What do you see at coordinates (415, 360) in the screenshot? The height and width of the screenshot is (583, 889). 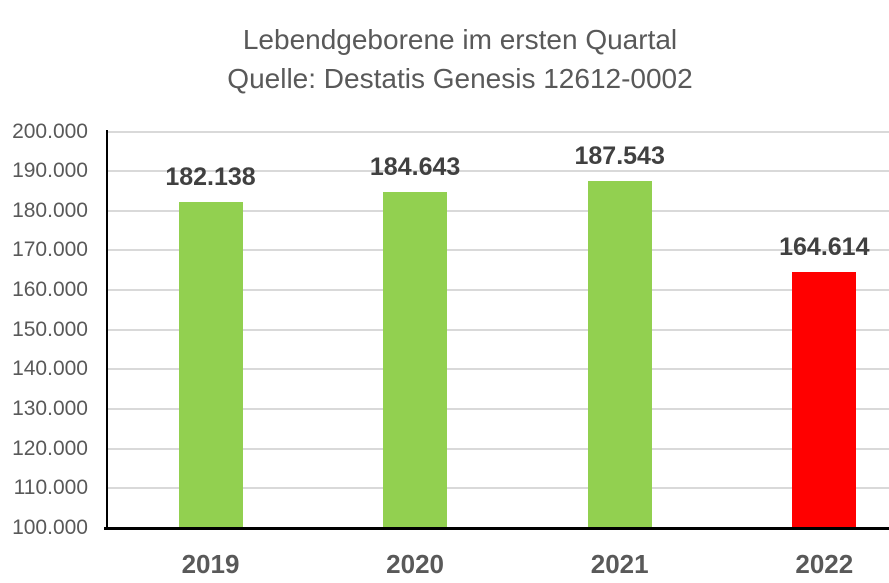 I see `bar-2020` at bounding box center [415, 360].